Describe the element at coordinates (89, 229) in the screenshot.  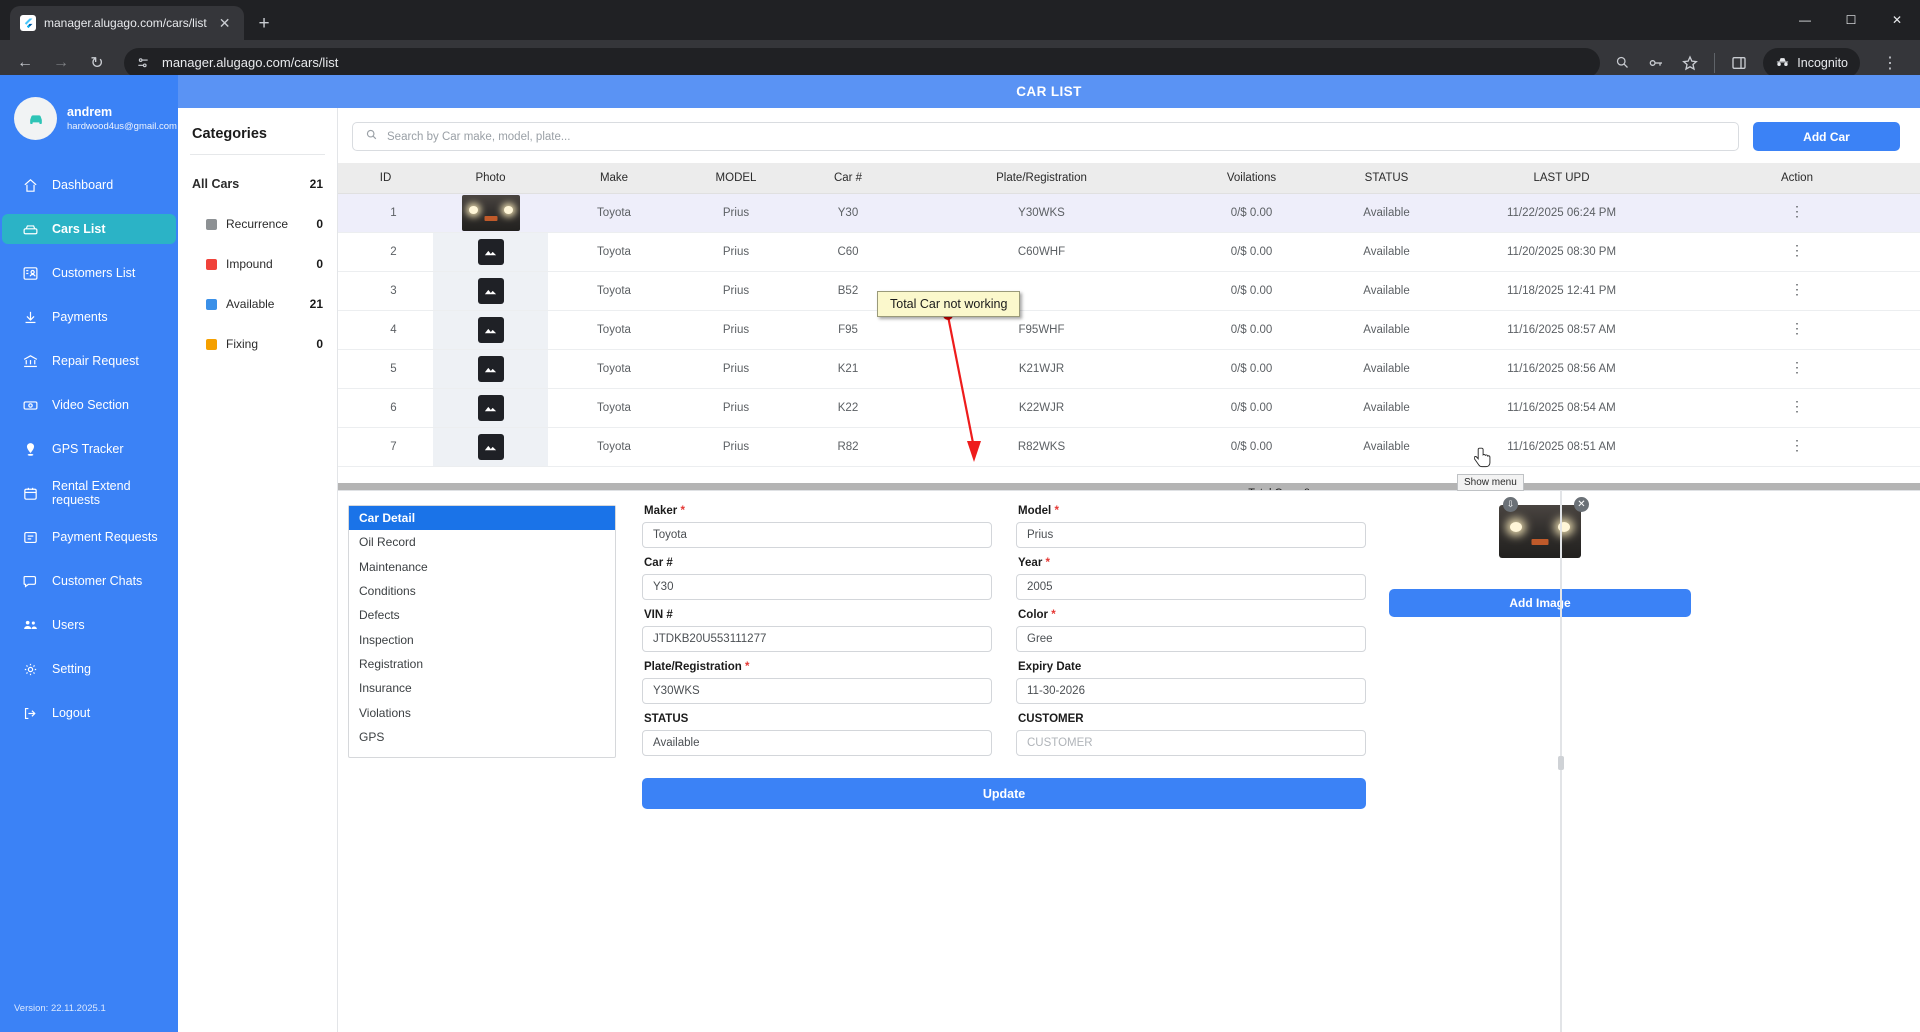
I see `sidebar-item-cars-list: Cars List` at that location.